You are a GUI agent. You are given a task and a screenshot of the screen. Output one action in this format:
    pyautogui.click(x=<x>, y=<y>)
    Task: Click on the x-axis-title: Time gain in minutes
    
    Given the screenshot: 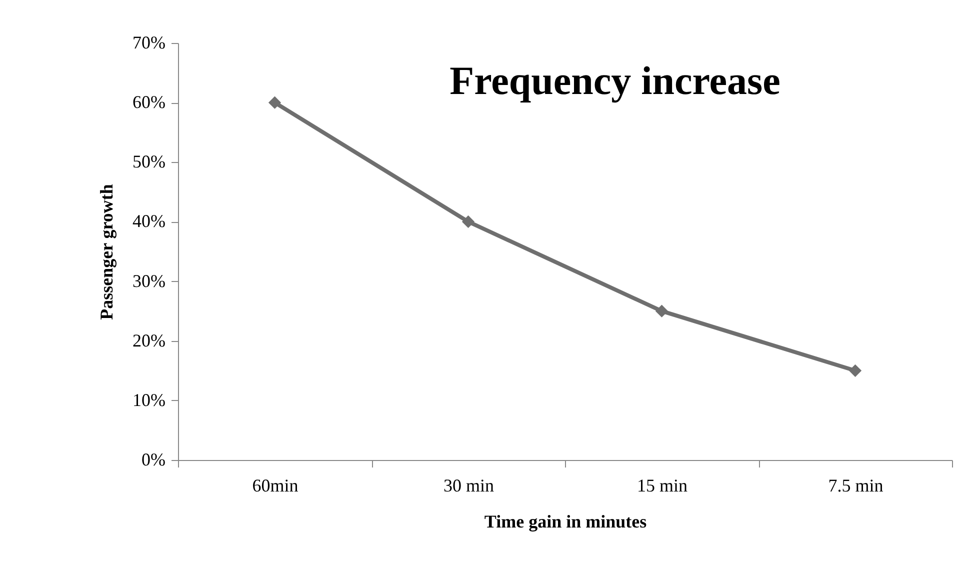 What is the action you would take?
    pyautogui.click(x=565, y=522)
    